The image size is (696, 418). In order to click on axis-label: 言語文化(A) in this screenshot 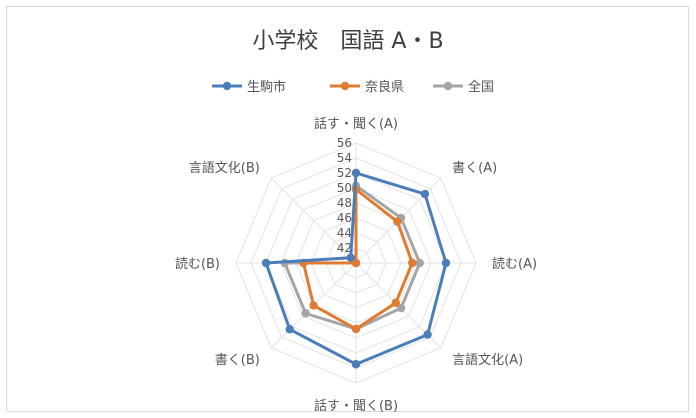, I will do `click(487, 360)`.